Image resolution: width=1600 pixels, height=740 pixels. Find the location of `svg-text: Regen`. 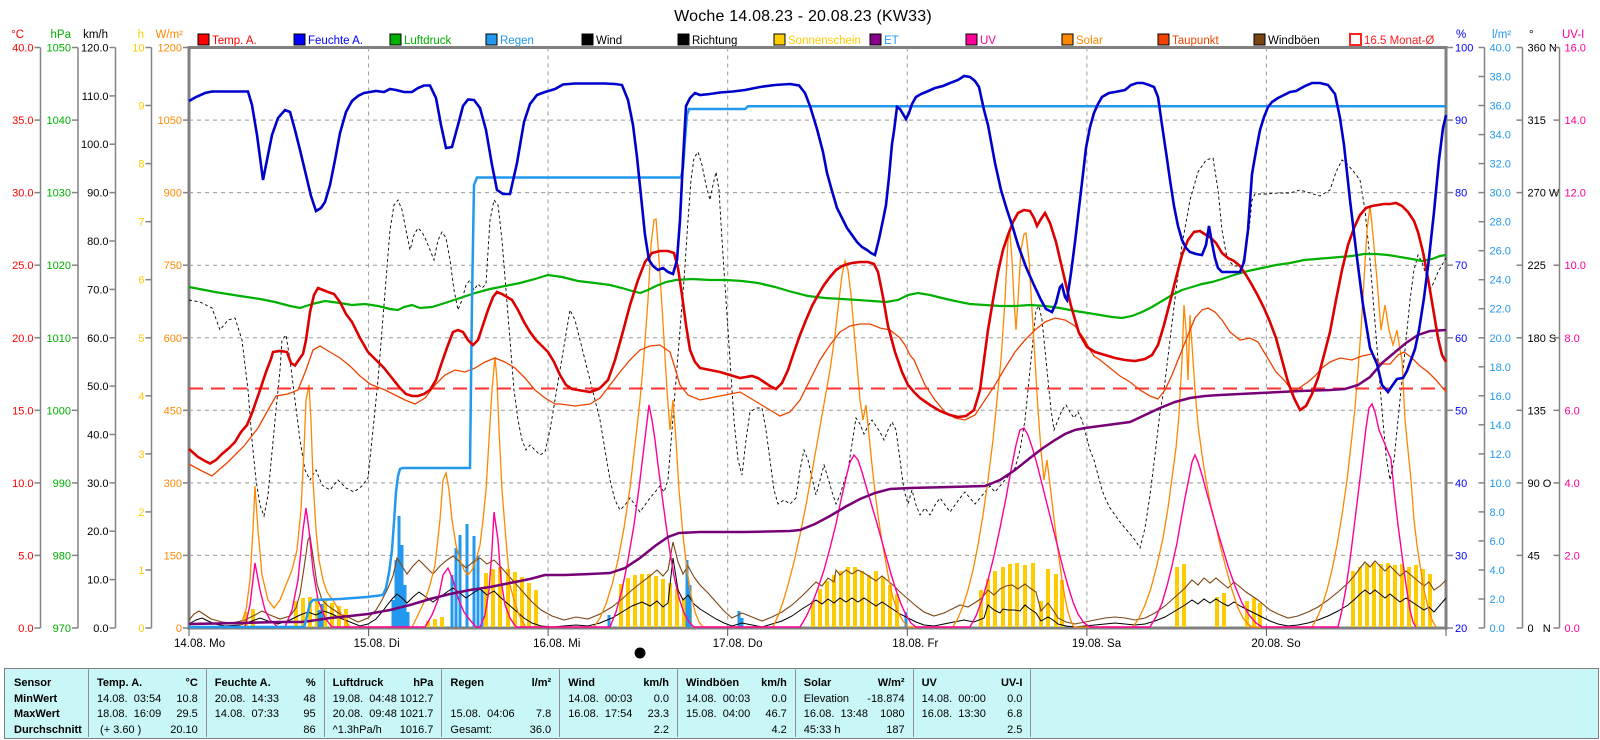

svg-text: Regen is located at coordinates (517, 41).